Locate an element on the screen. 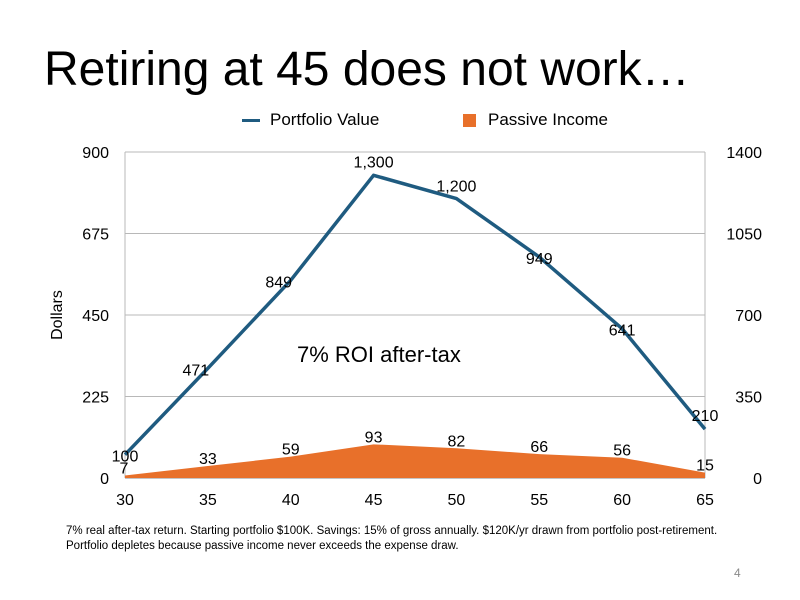 The height and width of the screenshot is (600, 800). y-left-tick-label: 900 is located at coordinates (95, 153).